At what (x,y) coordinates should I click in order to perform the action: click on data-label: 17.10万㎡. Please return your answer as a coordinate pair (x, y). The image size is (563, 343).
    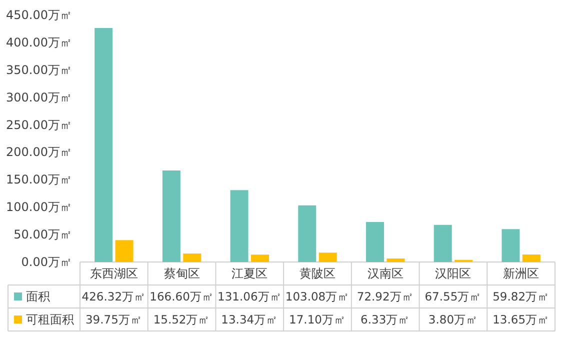
    Looking at the image, I should click on (317, 319).